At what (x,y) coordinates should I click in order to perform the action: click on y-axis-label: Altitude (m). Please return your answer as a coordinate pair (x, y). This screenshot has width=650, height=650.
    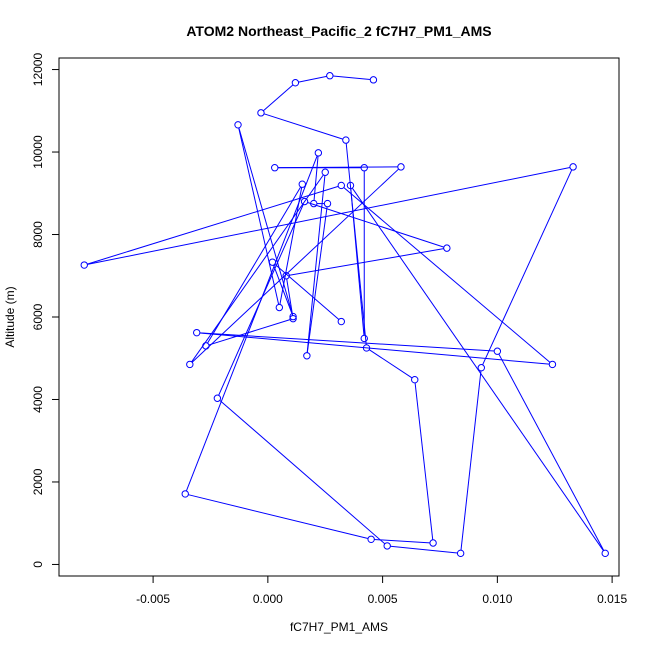
    Looking at the image, I should click on (10, 316).